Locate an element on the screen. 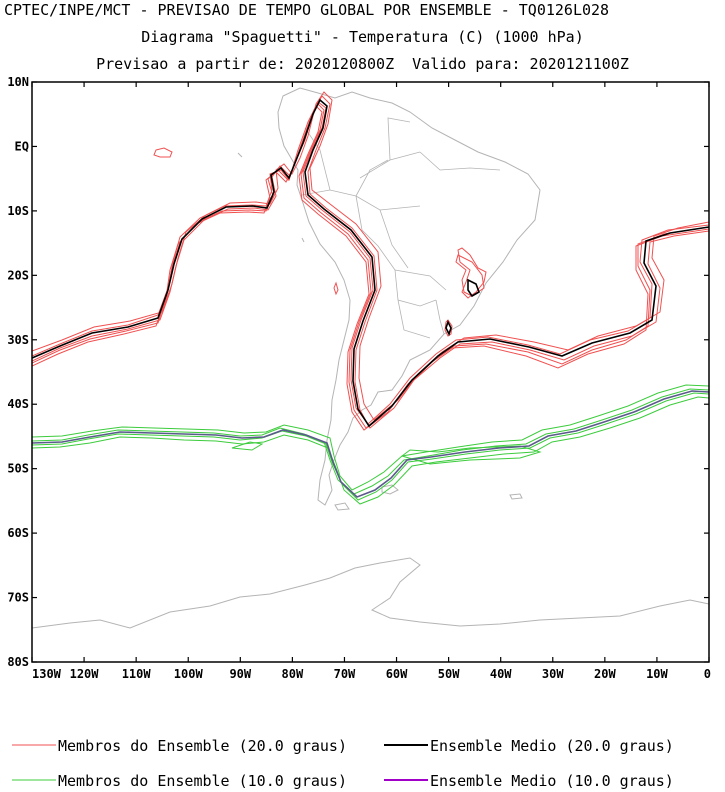  lat-tick-label: 20S is located at coordinates (18, 275).